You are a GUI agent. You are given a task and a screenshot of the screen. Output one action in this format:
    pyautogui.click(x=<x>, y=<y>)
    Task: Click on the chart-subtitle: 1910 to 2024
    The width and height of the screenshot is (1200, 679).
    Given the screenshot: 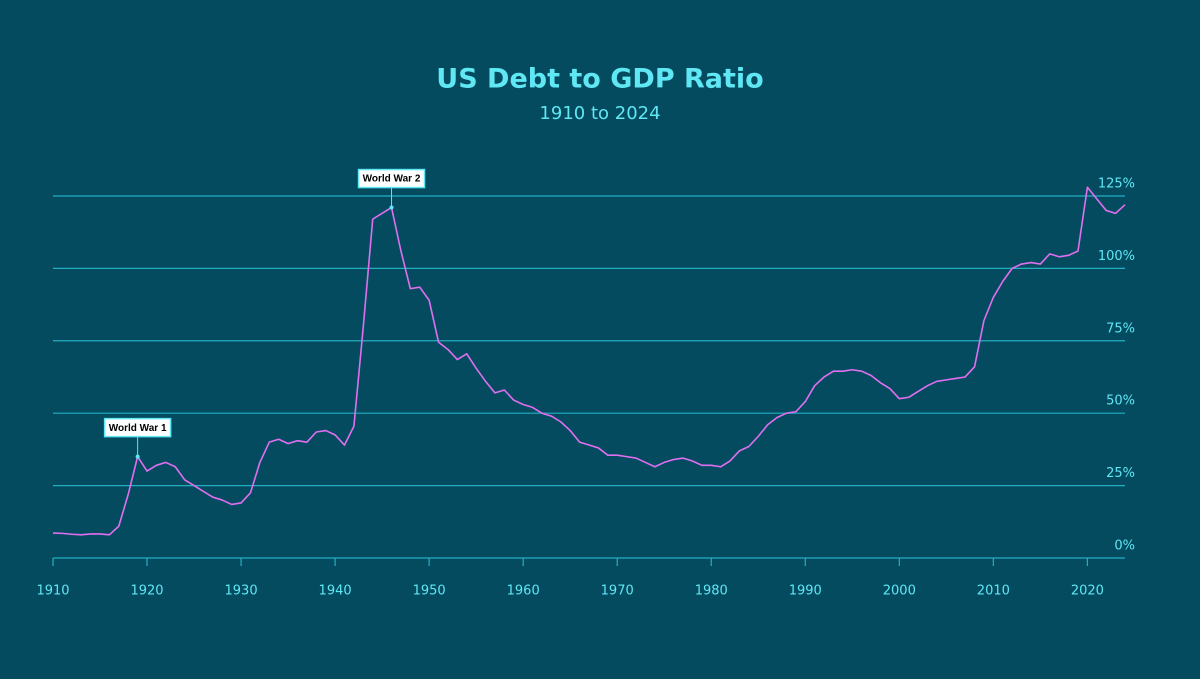 What is the action you would take?
    pyautogui.click(x=599, y=113)
    